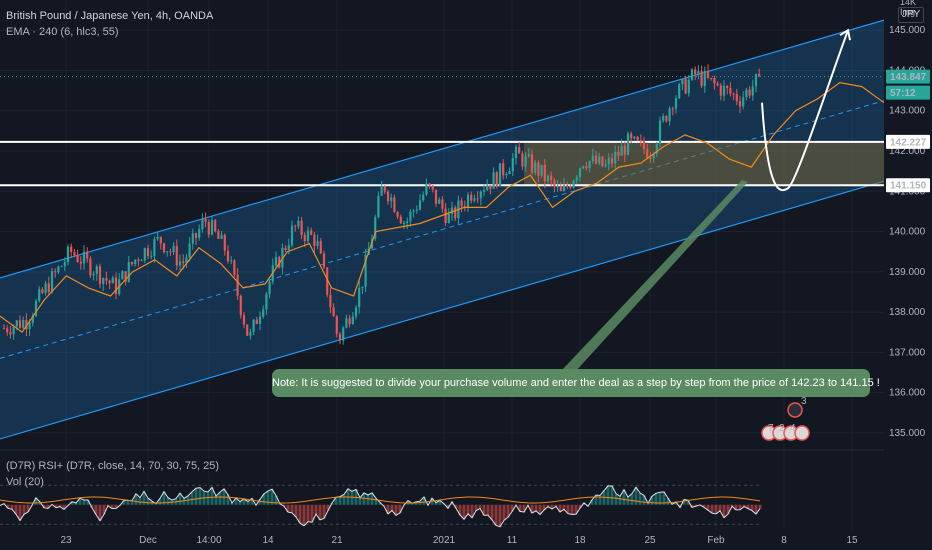  I want to click on event-count-0: 3, so click(804, 401).